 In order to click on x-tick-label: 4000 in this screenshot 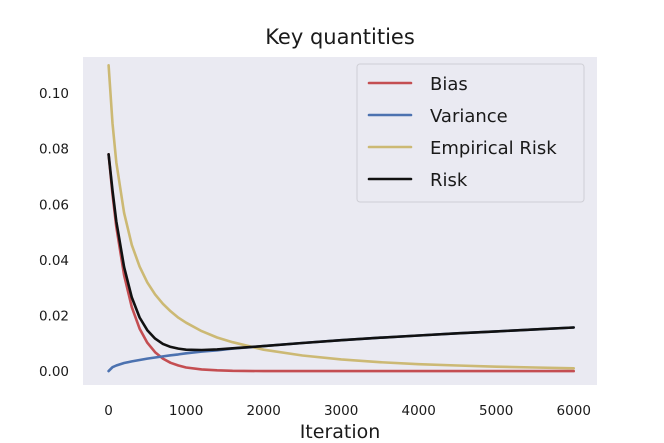, I will do `click(419, 411)`.